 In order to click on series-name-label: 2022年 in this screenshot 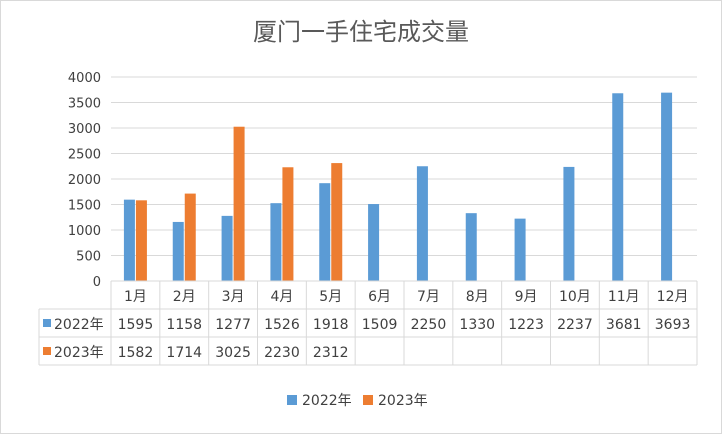, I will do `click(79, 325)`.